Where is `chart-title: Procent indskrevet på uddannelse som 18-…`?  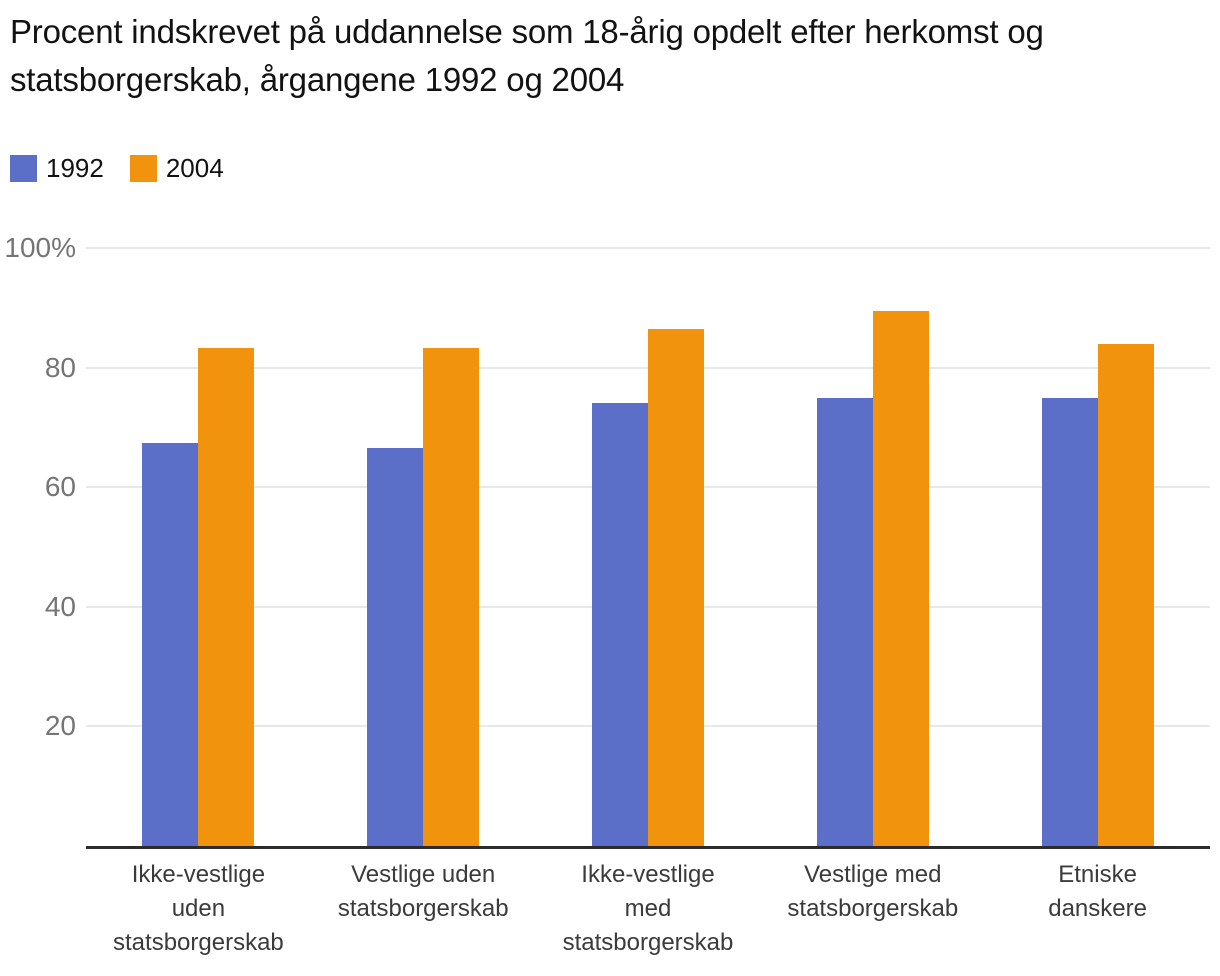 chart-title: Procent indskrevet på uddannelse som 18-… is located at coordinates (527, 55).